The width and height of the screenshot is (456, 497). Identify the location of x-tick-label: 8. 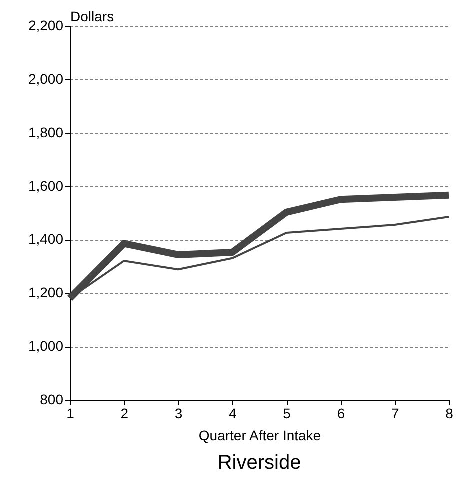
(450, 414).